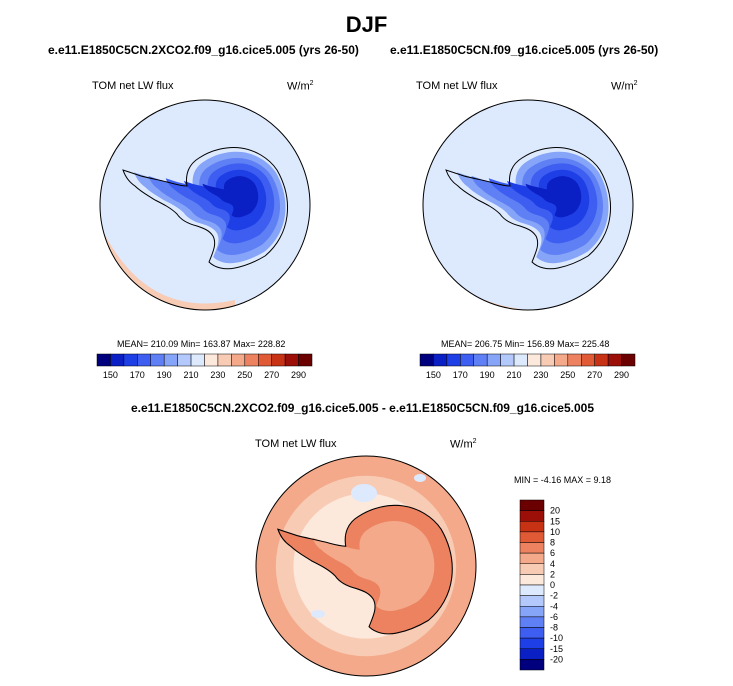 The width and height of the screenshot is (733, 686). Describe the element at coordinates (552, 543) in the screenshot. I see `colorbar-3-tick-label: 8` at that location.